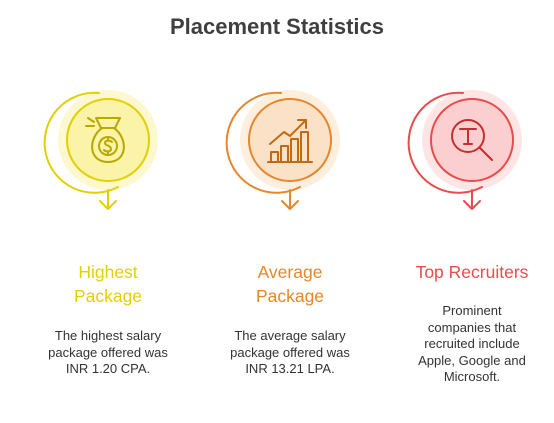 This screenshot has height=423, width=554. I want to click on description-line: Prominent, so click(472, 310).